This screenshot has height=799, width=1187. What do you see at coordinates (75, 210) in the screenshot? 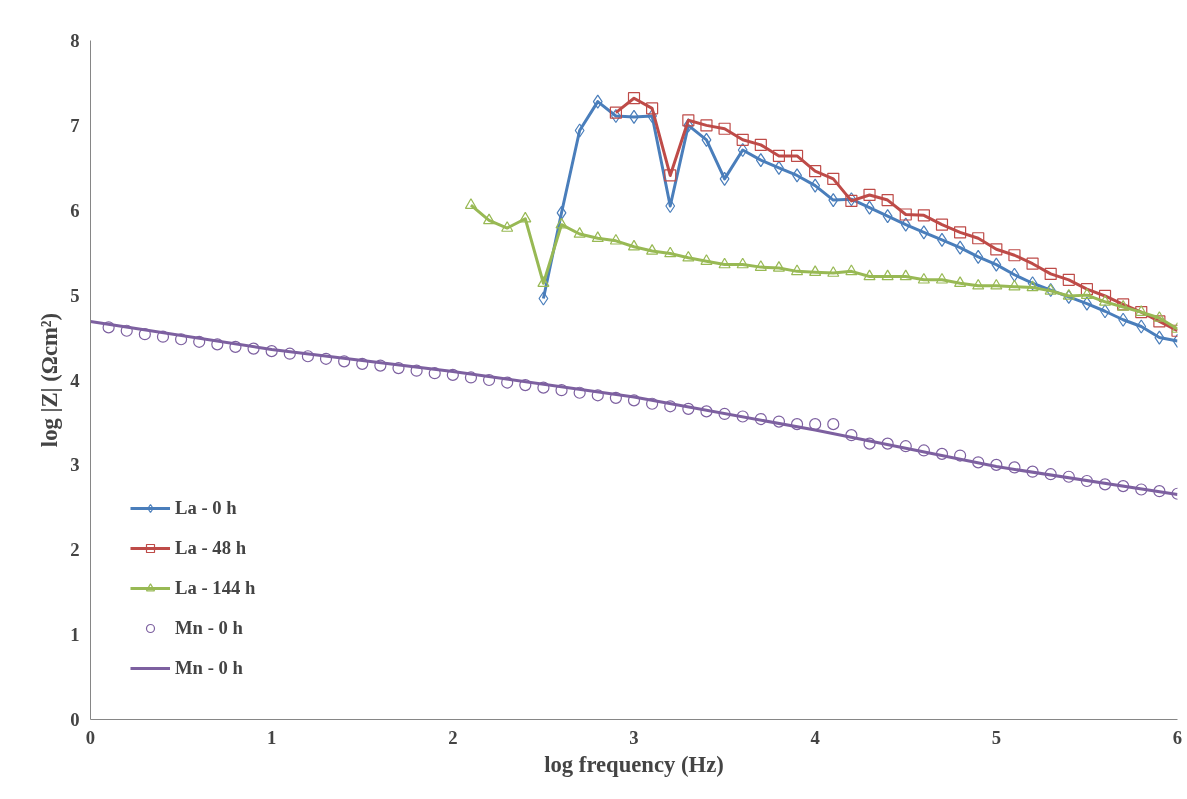
I see `y-tick-label: 6` at bounding box center [75, 210].